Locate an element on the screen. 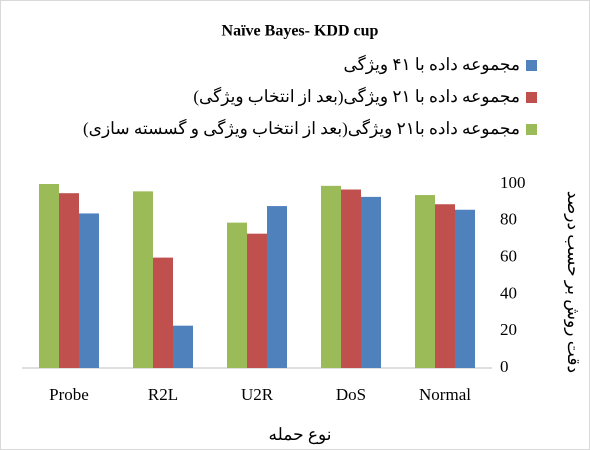  chart-title: Naïve Bayes- KDD cup is located at coordinates (300, 31).